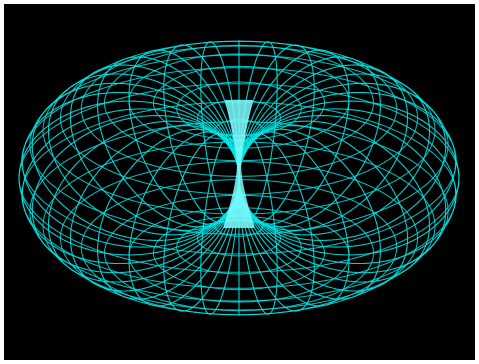 Image resolution: width=479 pixels, height=364 pixels. I want to click on central-throat, so click(239, 164).